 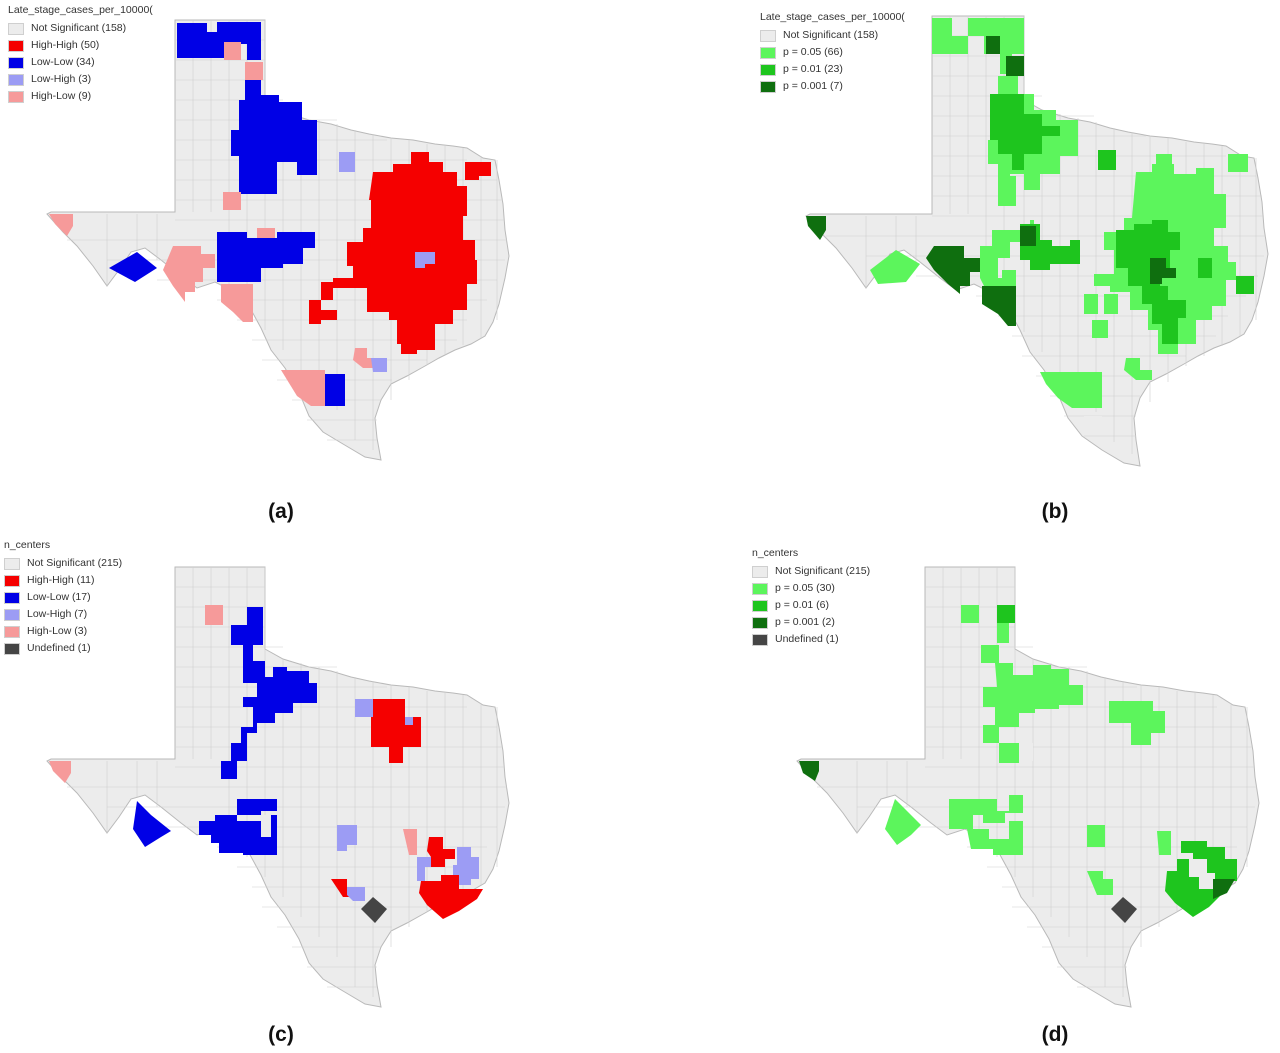 I want to click on legend-item-p0001: p = 0.001 (2), so click(x=827, y=622).